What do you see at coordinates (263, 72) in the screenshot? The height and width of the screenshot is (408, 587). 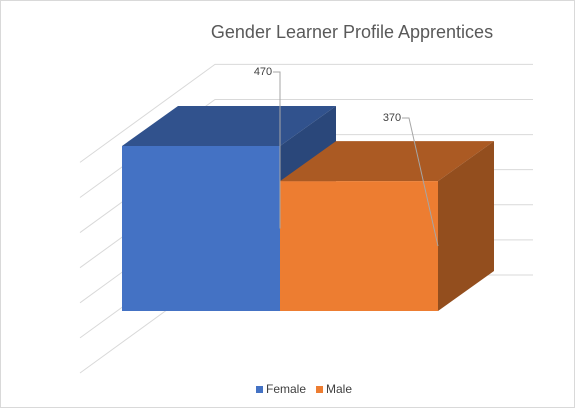 I see `data-label: 470` at bounding box center [263, 72].